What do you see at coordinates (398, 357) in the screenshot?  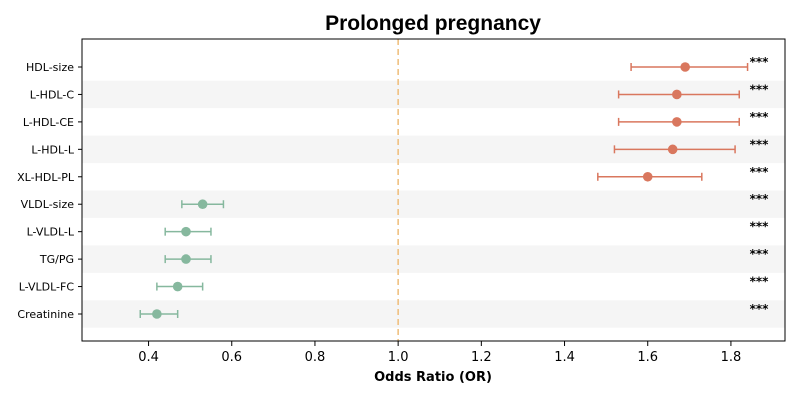 I see `x-tick-label: 1.0` at bounding box center [398, 357].